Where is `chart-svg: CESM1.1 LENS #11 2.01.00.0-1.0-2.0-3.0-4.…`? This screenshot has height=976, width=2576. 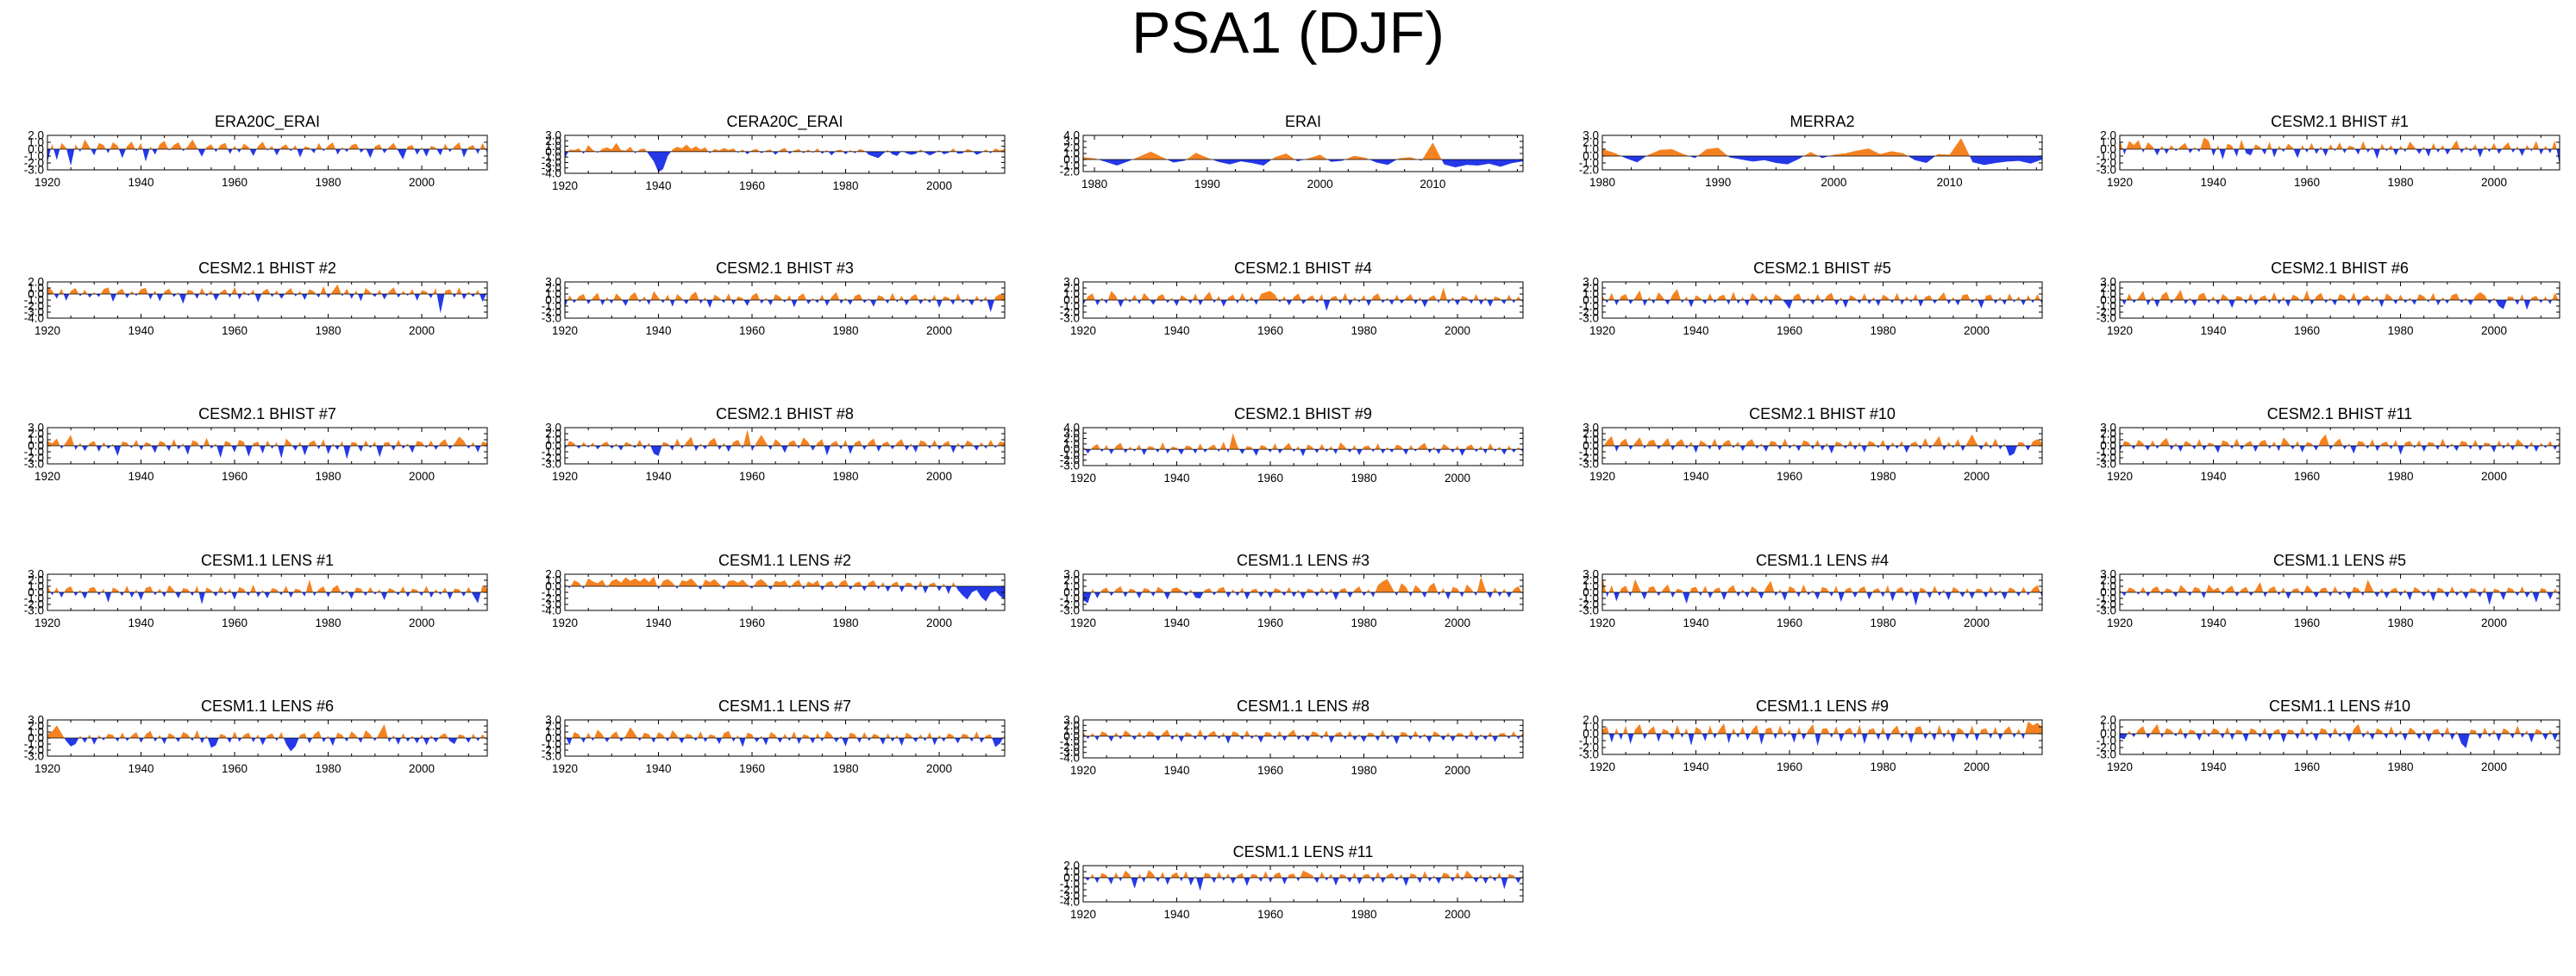 chart-svg: CESM1.1 LENS #11 2.01.00.0-1.0-2.0-3.0-4.… is located at coordinates (1292, 882).